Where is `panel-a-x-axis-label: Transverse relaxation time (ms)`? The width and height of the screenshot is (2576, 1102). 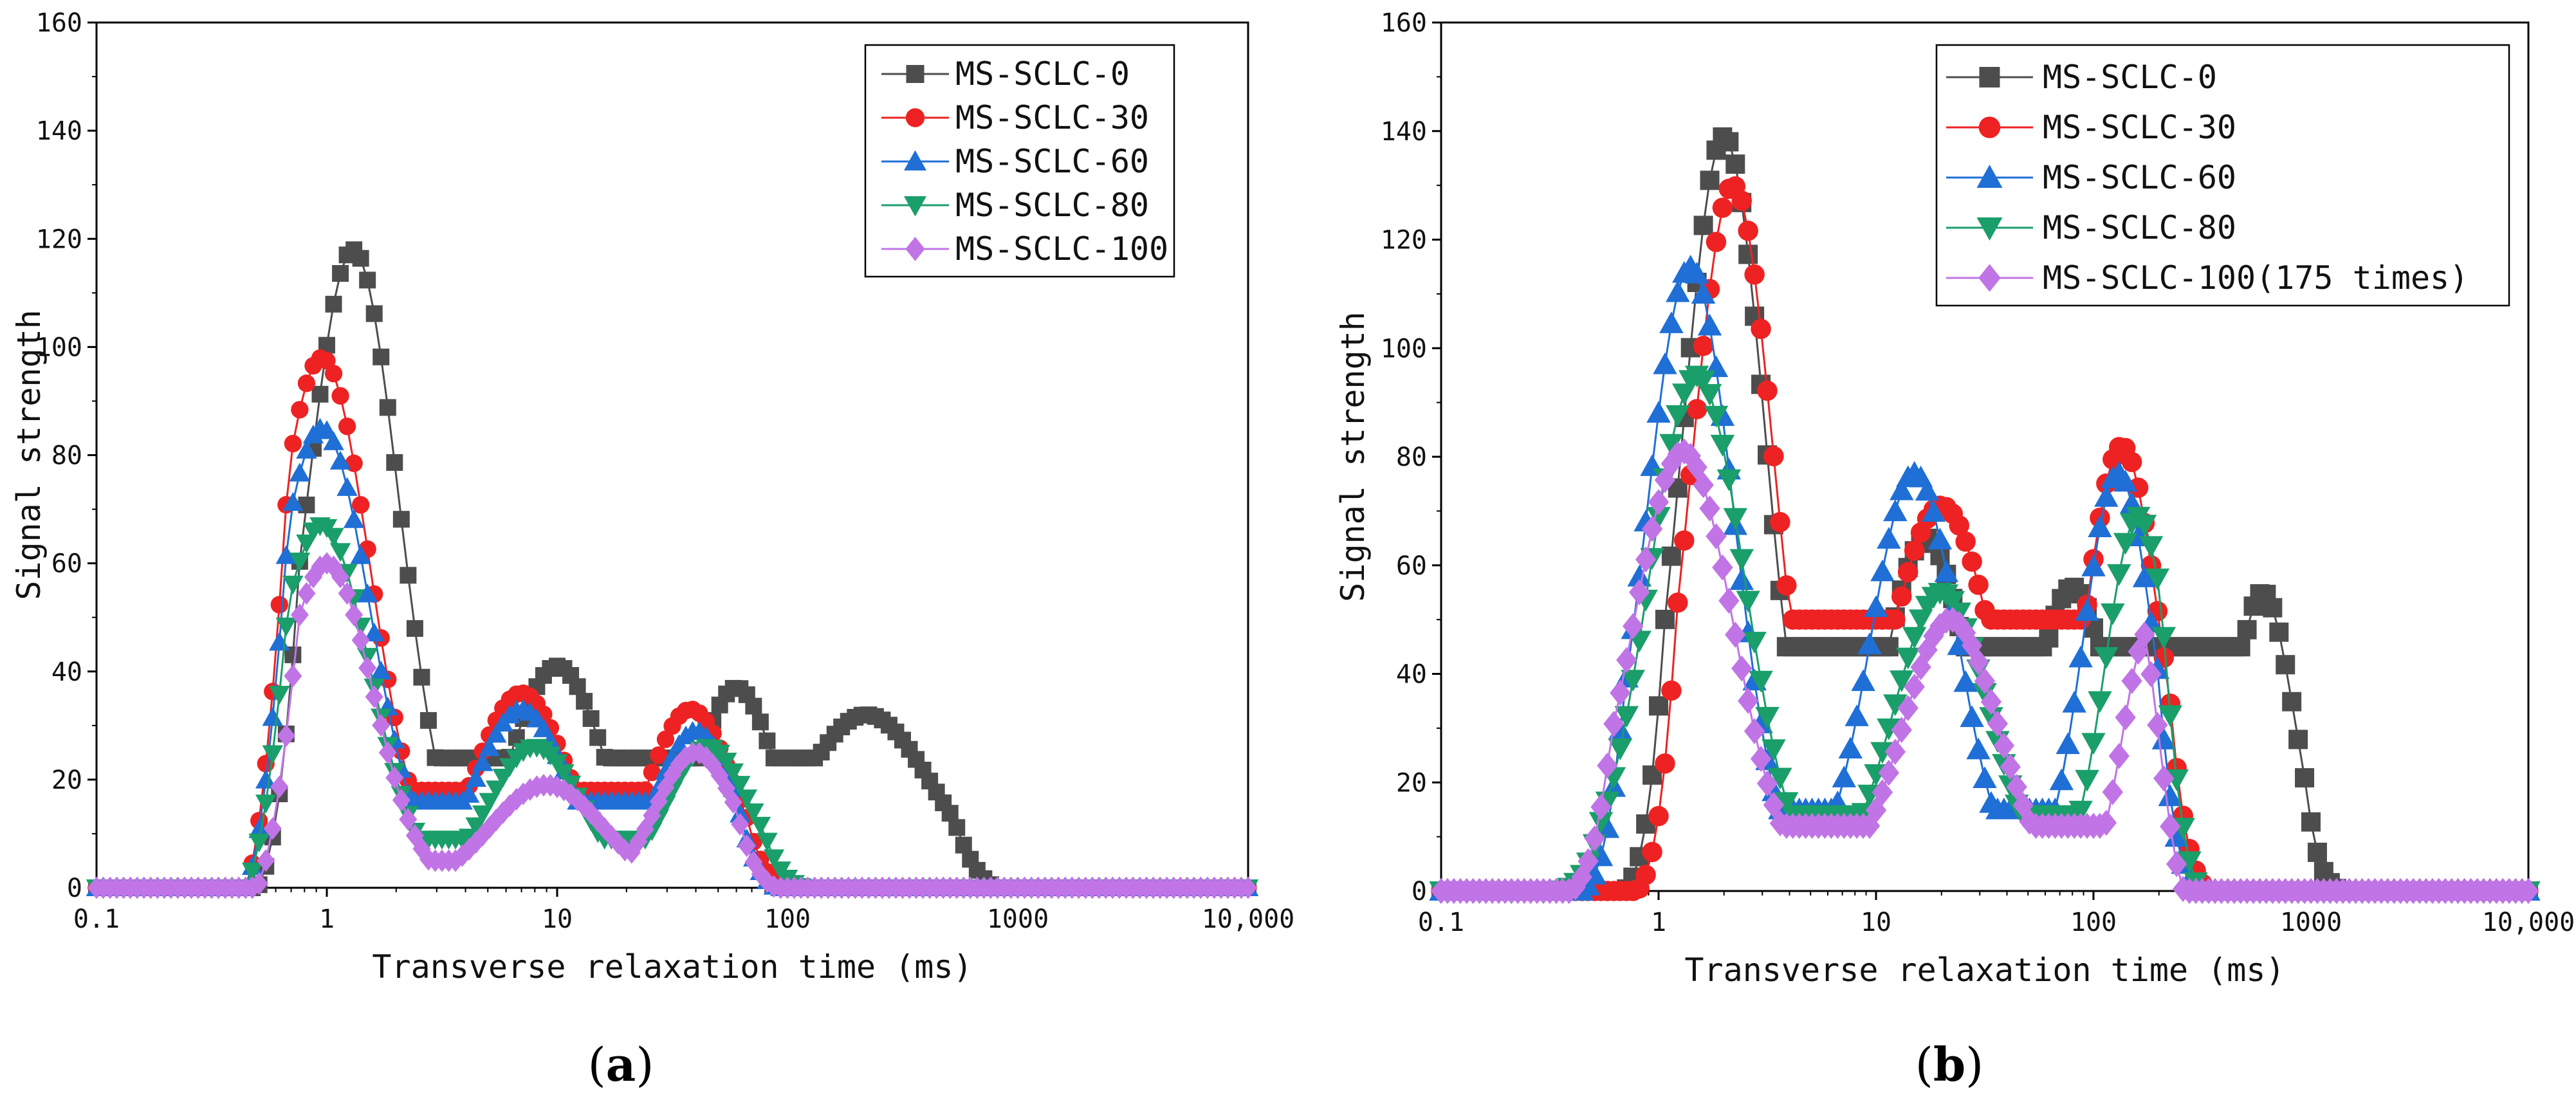 panel-a-x-axis-label: Transverse relaxation time (ms) is located at coordinates (672, 967).